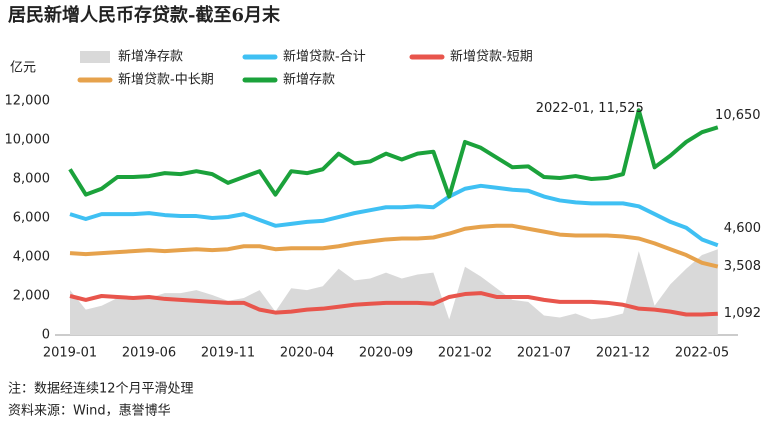  I want to click on value-label: 2022-01, 11,525, so click(590, 108).